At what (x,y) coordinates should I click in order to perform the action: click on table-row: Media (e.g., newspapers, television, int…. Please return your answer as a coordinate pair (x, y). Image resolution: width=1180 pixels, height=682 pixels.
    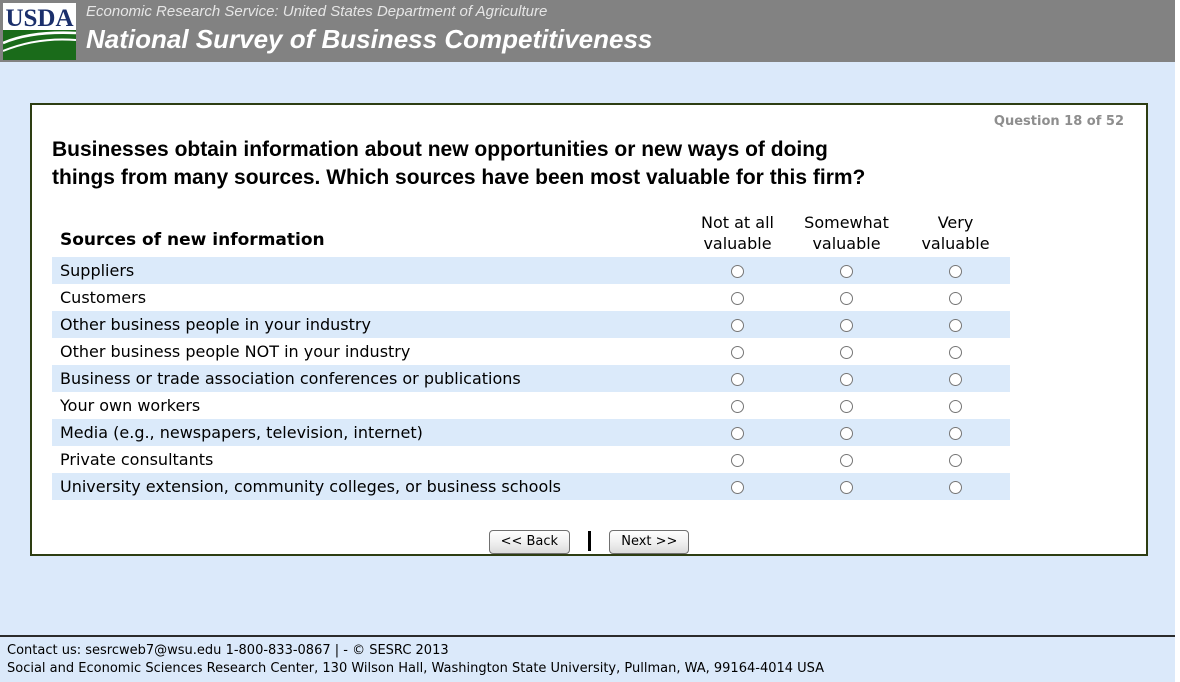
    Looking at the image, I should click on (531, 432).